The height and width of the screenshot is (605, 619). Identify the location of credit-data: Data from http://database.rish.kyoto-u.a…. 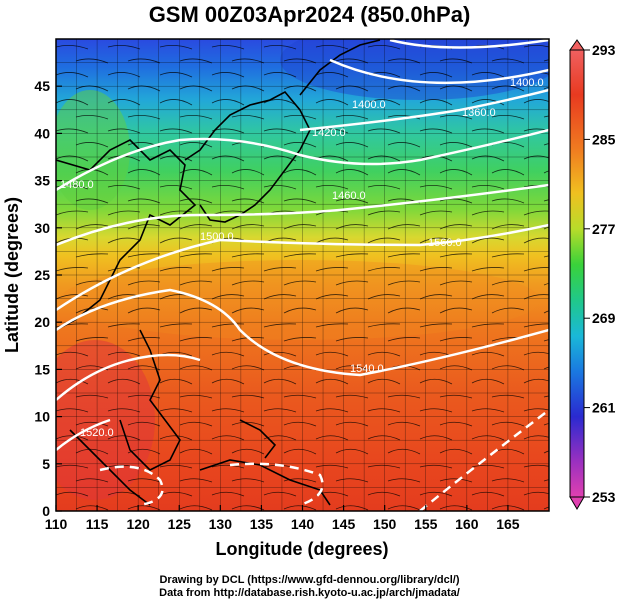
(309, 593).